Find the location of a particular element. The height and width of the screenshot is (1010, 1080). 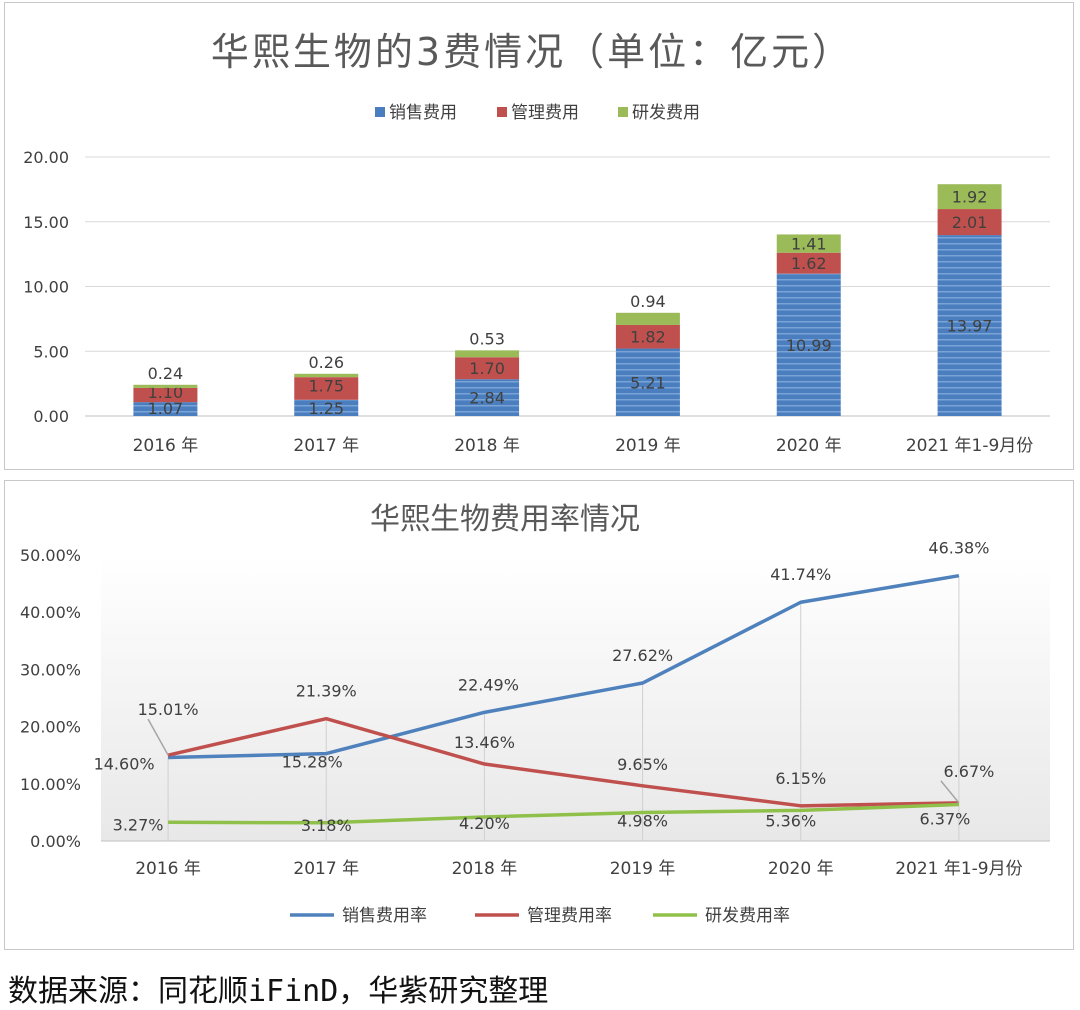

point-label-1-1: 21.39% is located at coordinates (326, 691).